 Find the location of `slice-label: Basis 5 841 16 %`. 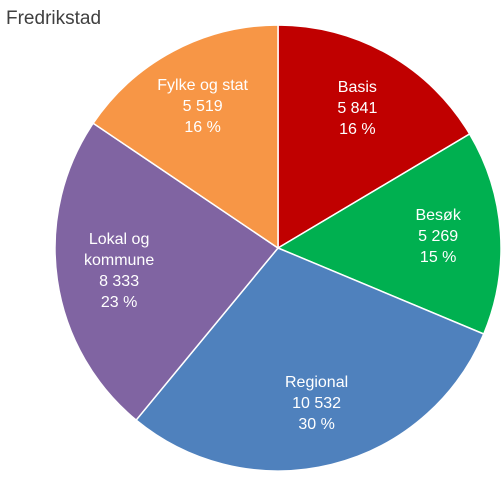

slice-label: Basis 5 841 16 % is located at coordinates (357, 108).